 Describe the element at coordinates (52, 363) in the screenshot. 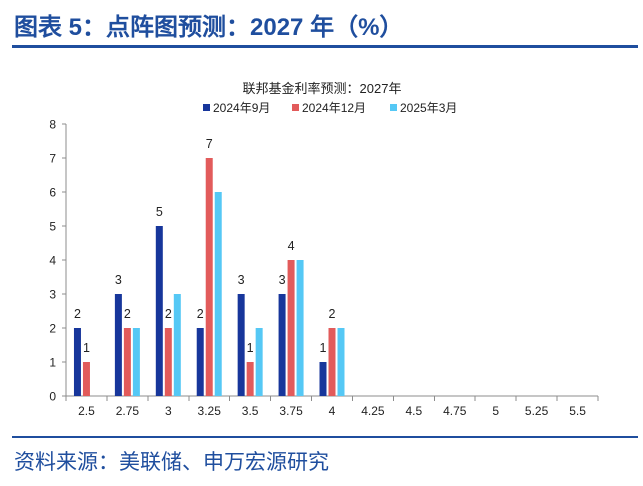

I see `y-tick-label: 1` at that location.